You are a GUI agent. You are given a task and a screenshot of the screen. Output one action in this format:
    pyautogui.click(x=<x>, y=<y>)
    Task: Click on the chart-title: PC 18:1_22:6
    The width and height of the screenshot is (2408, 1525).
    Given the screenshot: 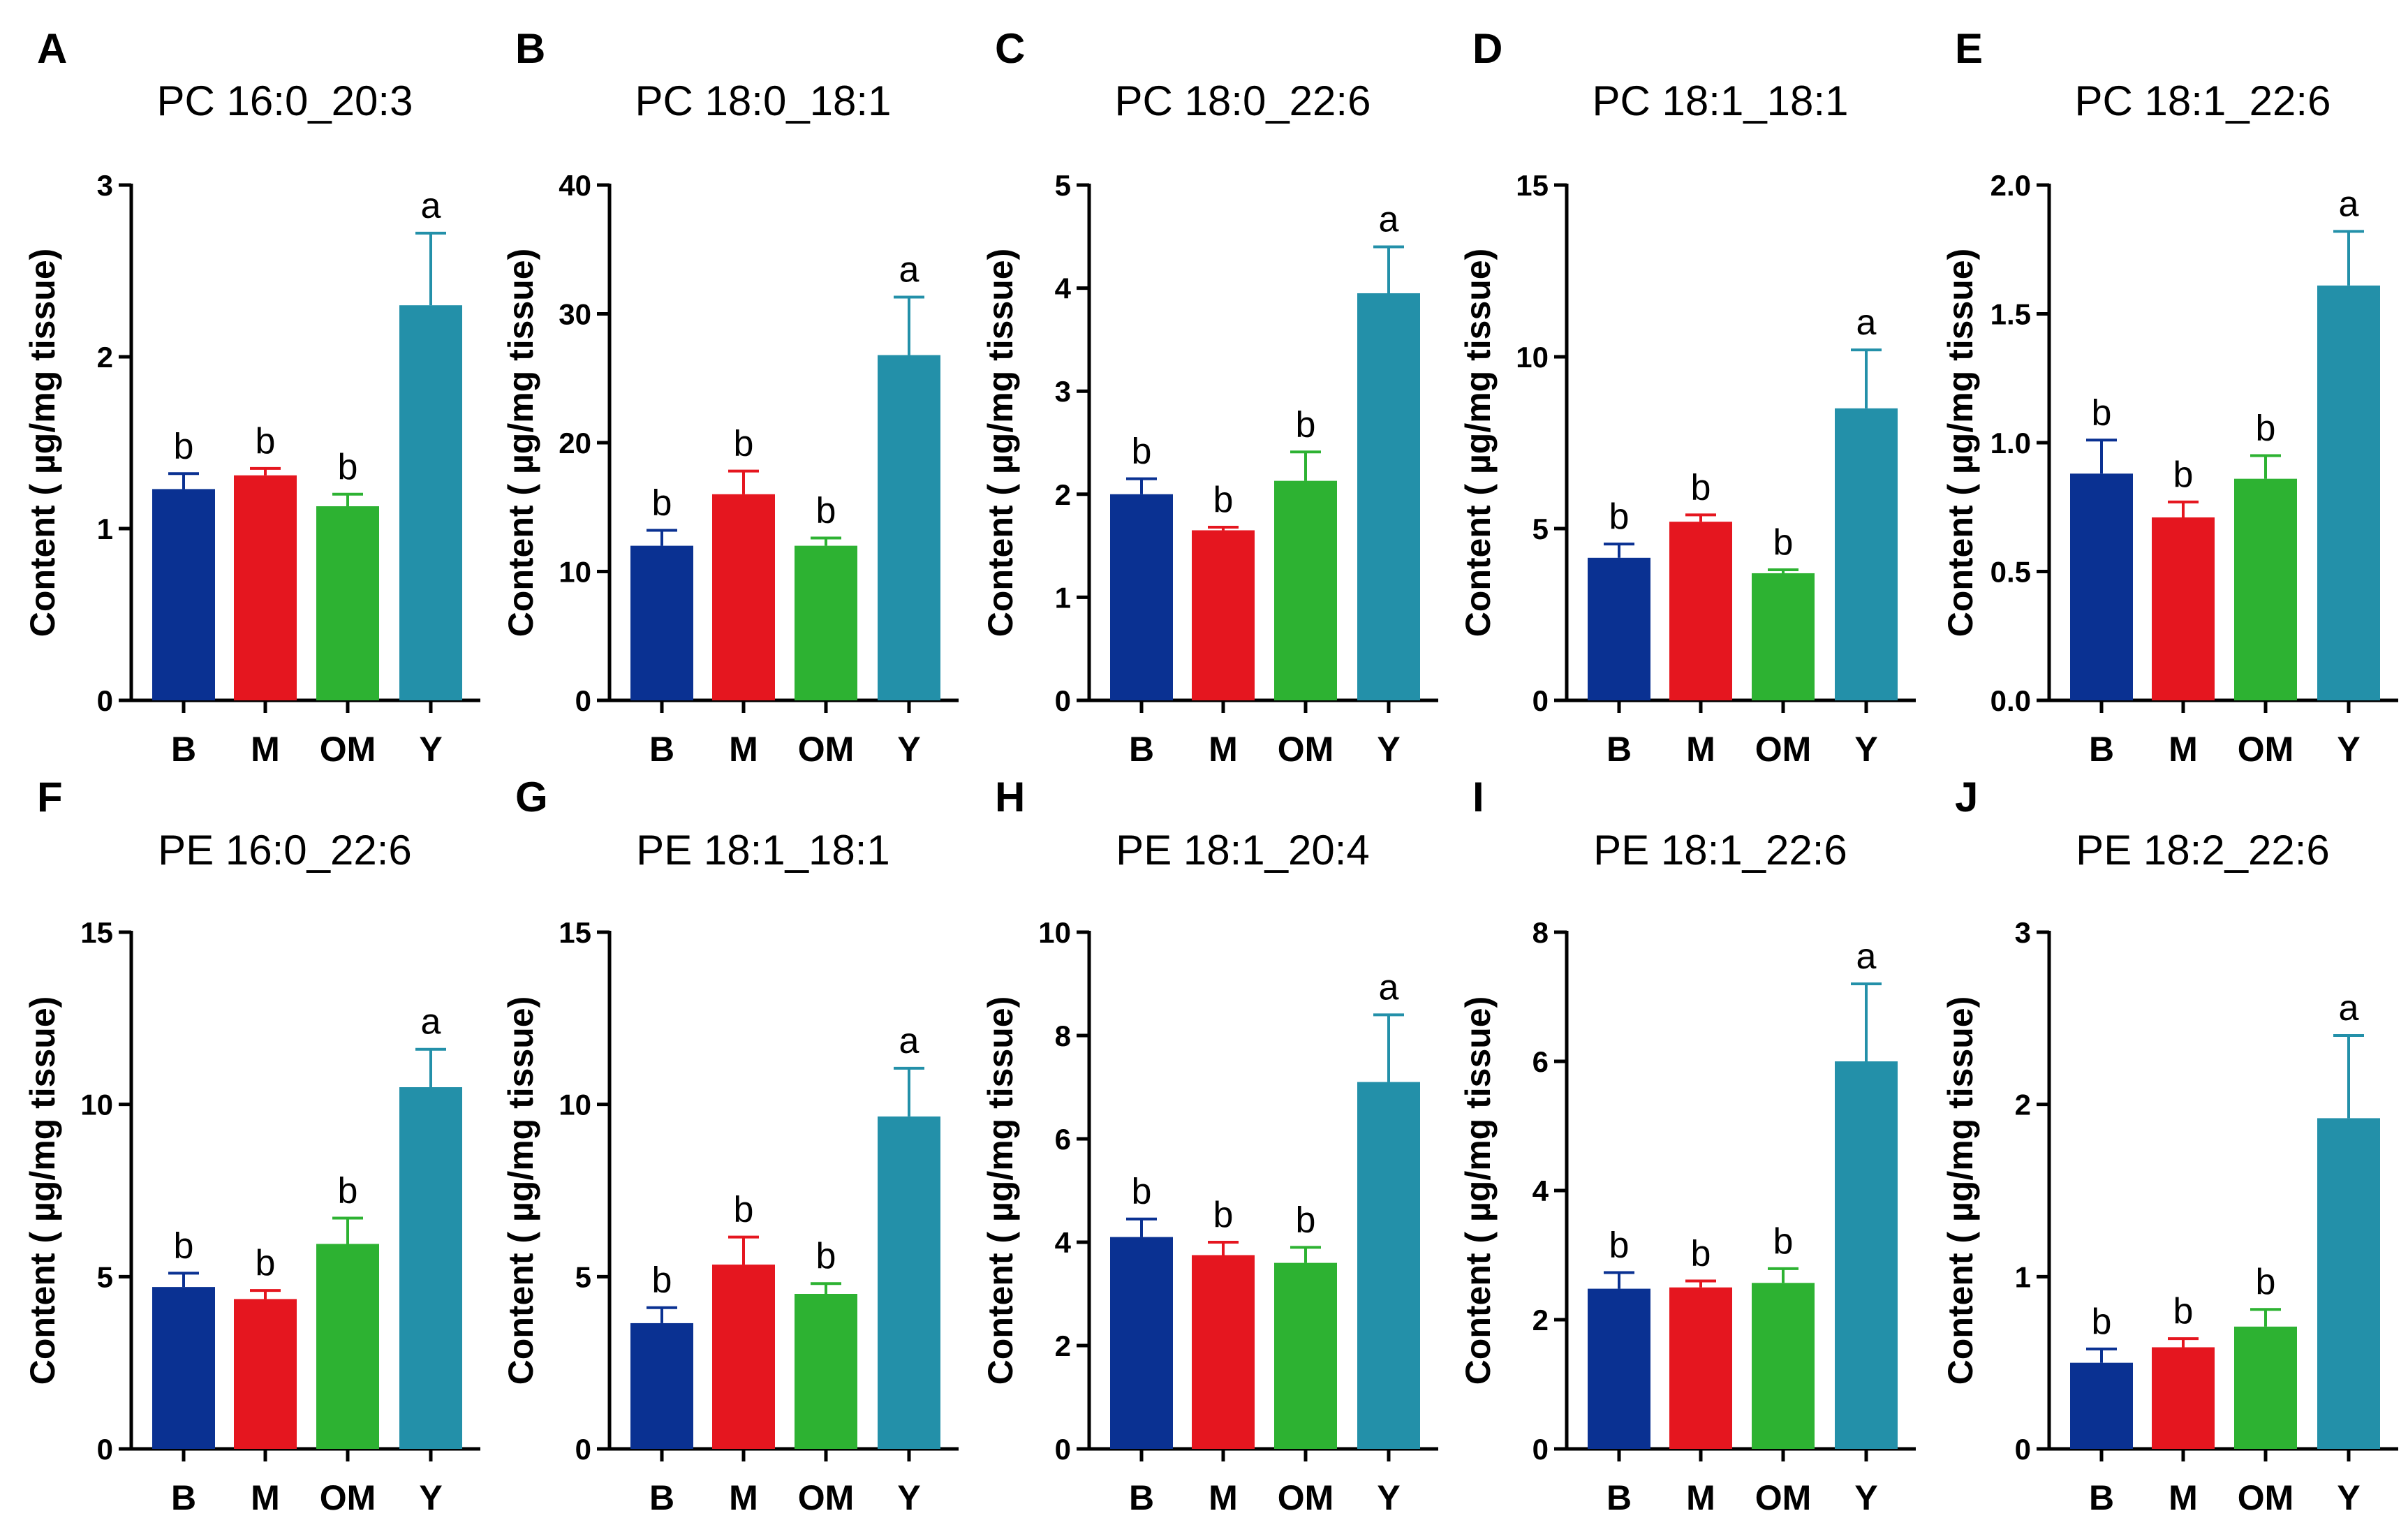 What is the action you would take?
    pyautogui.click(x=2203, y=101)
    